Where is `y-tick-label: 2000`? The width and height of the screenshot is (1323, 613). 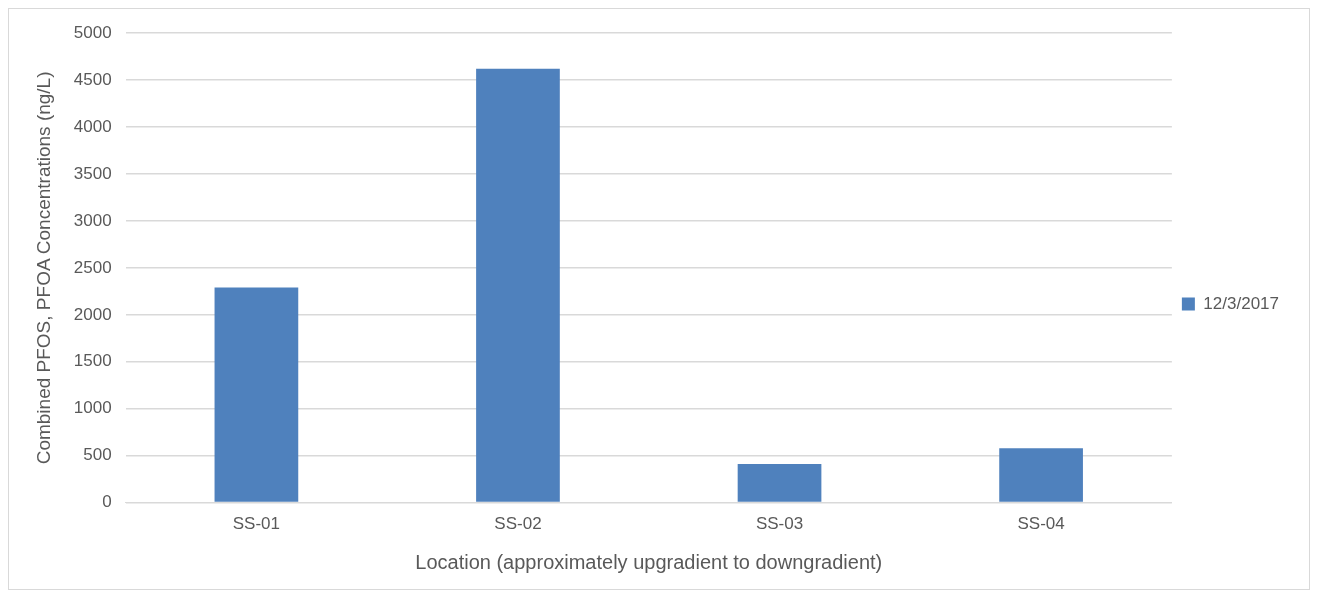 y-tick-label: 2000 is located at coordinates (92, 314).